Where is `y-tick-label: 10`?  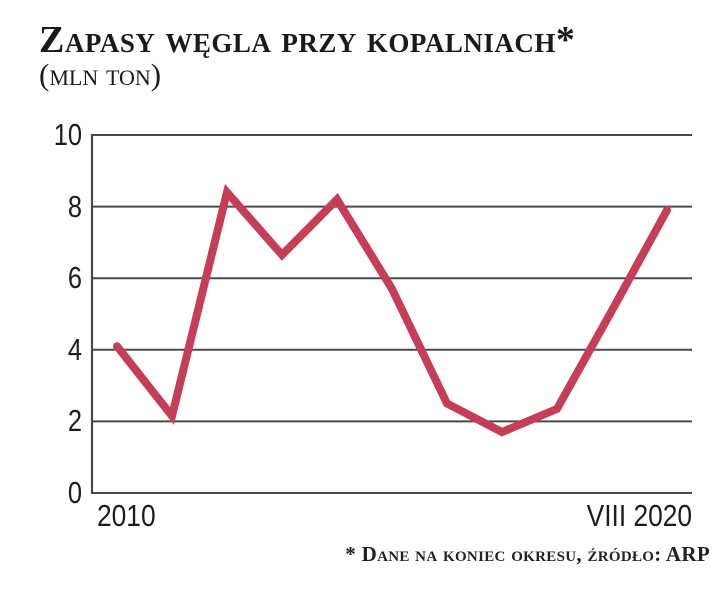 y-tick-label: 10 is located at coordinates (67, 134).